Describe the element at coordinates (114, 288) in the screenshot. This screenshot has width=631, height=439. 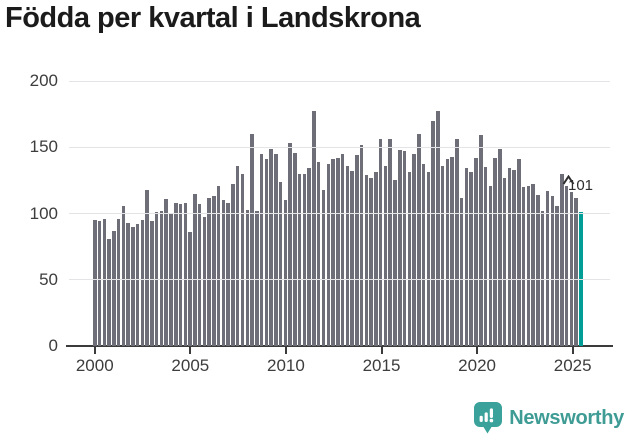
I see `bar-2001-Q1` at that location.